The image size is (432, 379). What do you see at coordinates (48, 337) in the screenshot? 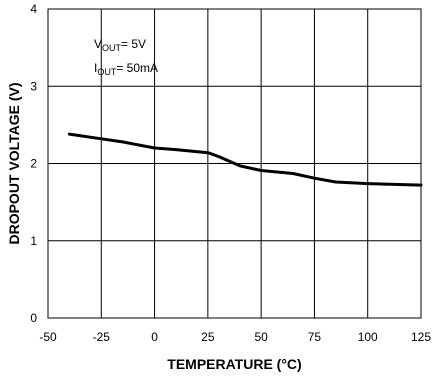
I see `x-tick-label: -50` at bounding box center [48, 337].